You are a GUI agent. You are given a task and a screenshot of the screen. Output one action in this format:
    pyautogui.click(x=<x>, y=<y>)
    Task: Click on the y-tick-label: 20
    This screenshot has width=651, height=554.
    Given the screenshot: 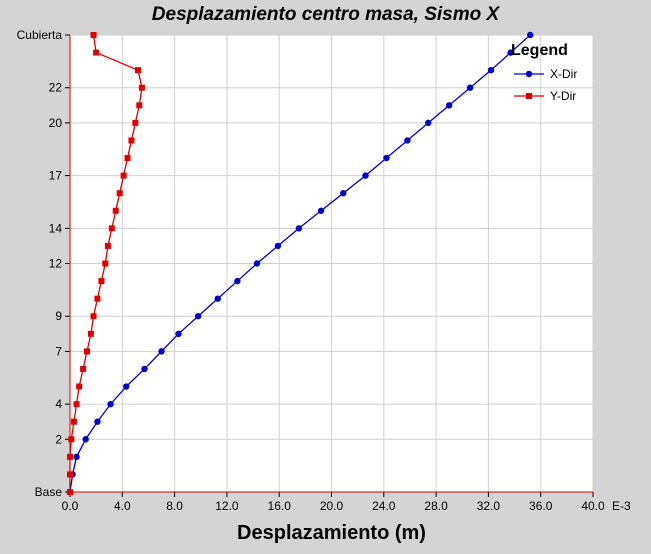 What is the action you would take?
    pyautogui.click(x=56, y=123)
    